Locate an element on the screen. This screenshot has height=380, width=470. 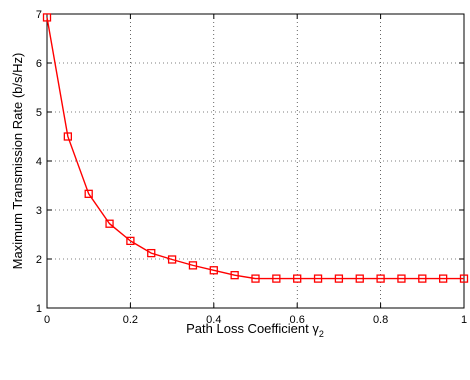
y-tick-label: 1 is located at coordinates (39, 309).